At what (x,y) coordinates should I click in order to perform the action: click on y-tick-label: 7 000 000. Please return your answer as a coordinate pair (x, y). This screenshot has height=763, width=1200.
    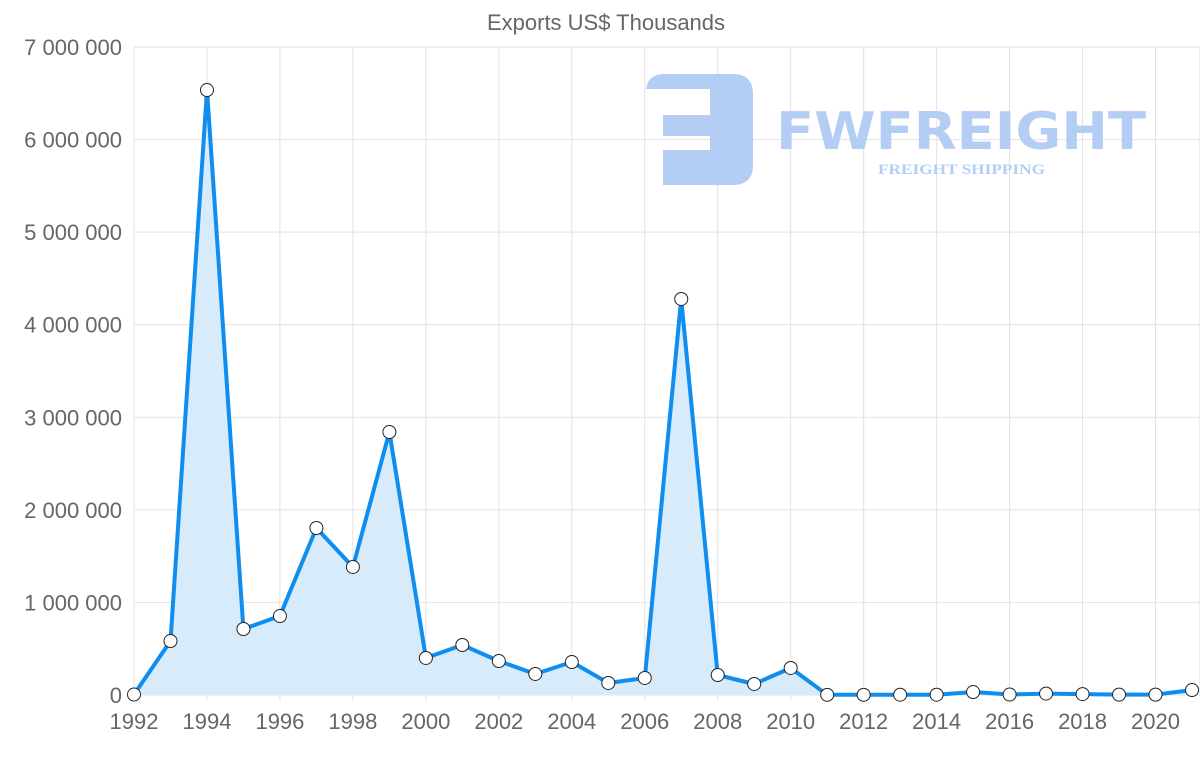
    Looking at the image, I should click on (73, 47).